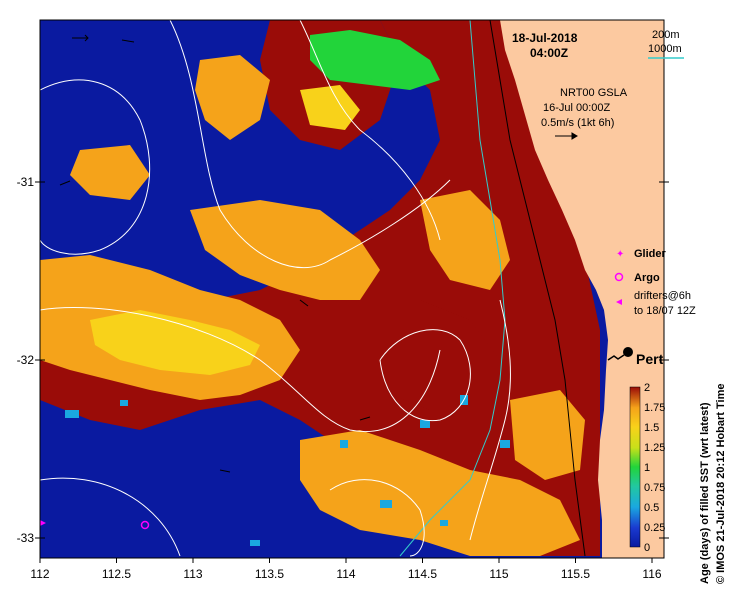 The height and width of the screenshot is (592, 739). I want to click on colorbar-label: Age (days) of filled SST (wrt latest), so click(705, 493).